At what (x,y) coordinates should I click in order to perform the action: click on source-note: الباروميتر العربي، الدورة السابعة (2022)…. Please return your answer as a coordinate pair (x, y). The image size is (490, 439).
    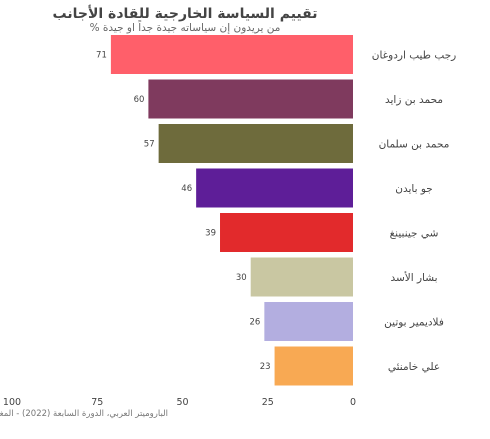
    Looking at the image, I should click on (84, 414).